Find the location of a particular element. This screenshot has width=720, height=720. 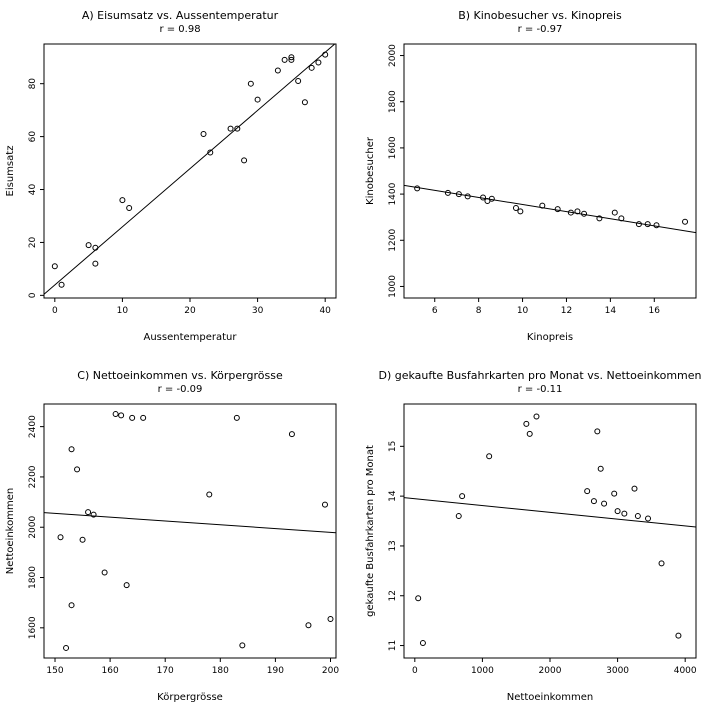

x-tick-label: 200 is located at coordinates (330, 671).